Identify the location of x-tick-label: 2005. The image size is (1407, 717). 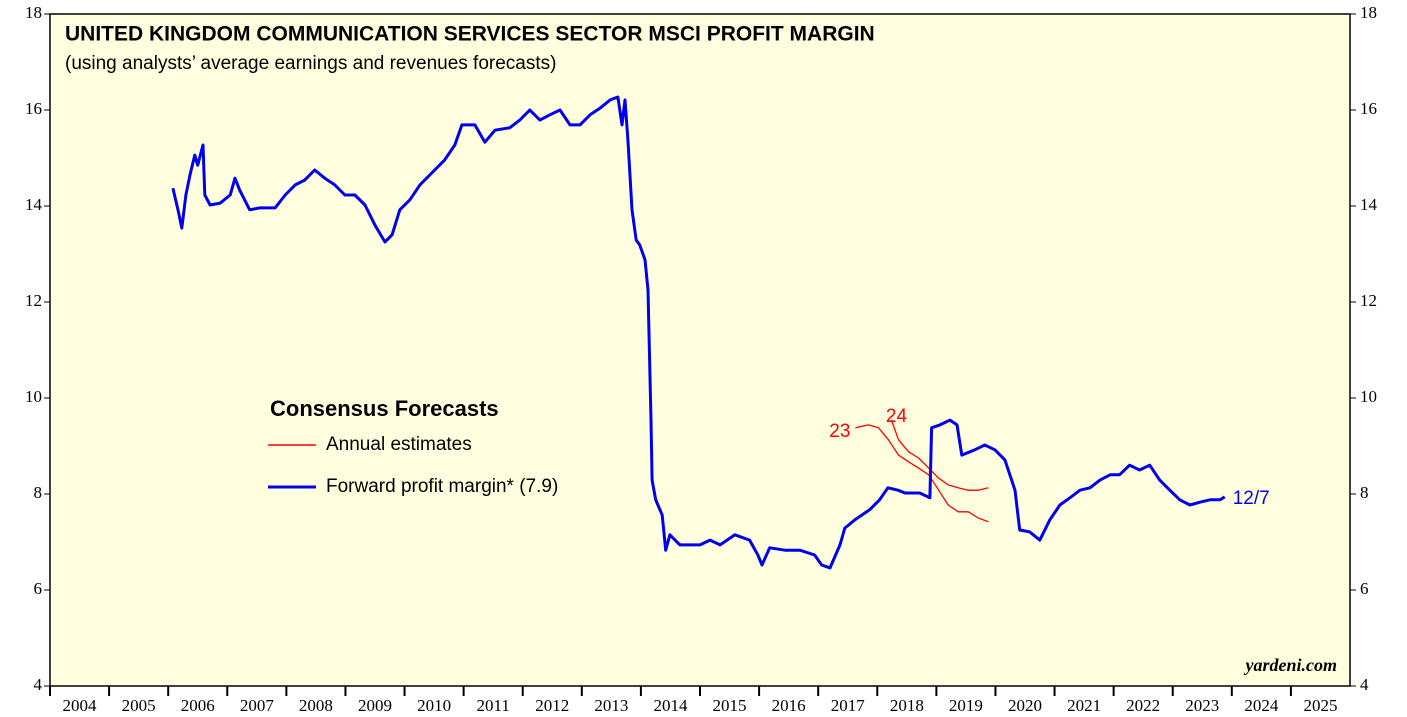
(139, 705).